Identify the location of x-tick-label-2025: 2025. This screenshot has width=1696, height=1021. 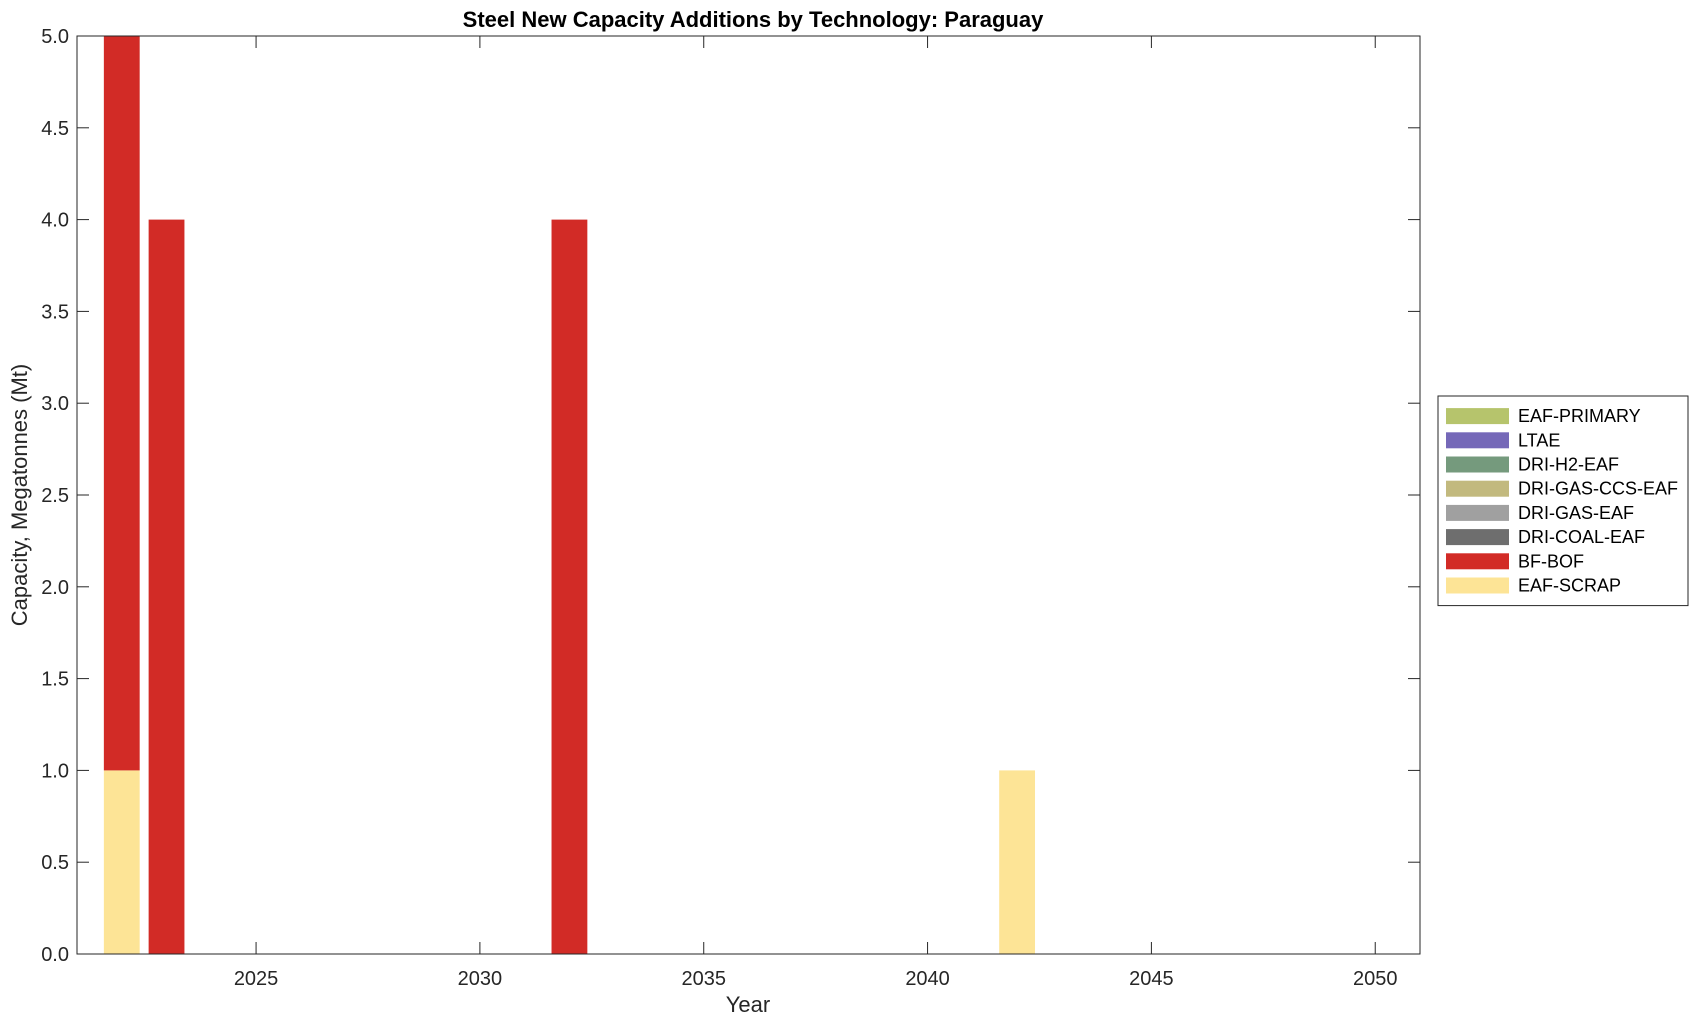
(256, 979).